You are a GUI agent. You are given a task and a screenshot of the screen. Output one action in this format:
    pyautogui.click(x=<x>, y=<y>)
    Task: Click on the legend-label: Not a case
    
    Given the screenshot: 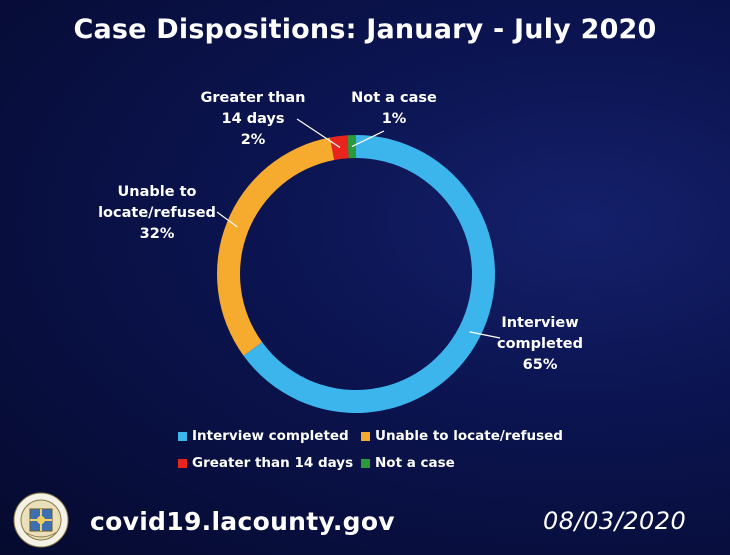 What is the action you would take?
    pyautogui.click(x=415, y=463)
    